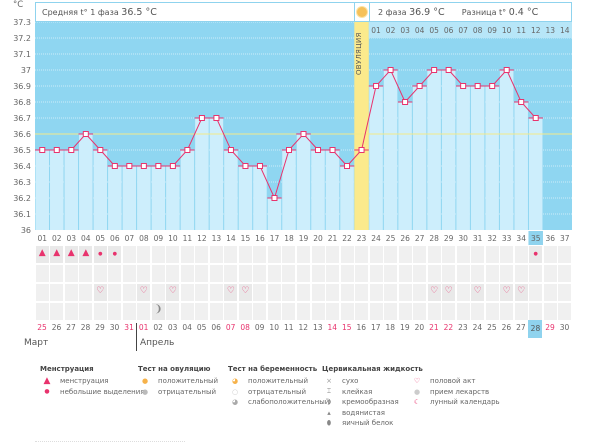 This screenshot has height=447, width=600. What do you see at coordinates (143, 327) in the screenshot?
I see `calendar-date: 01` at bounding box center [143, 327].